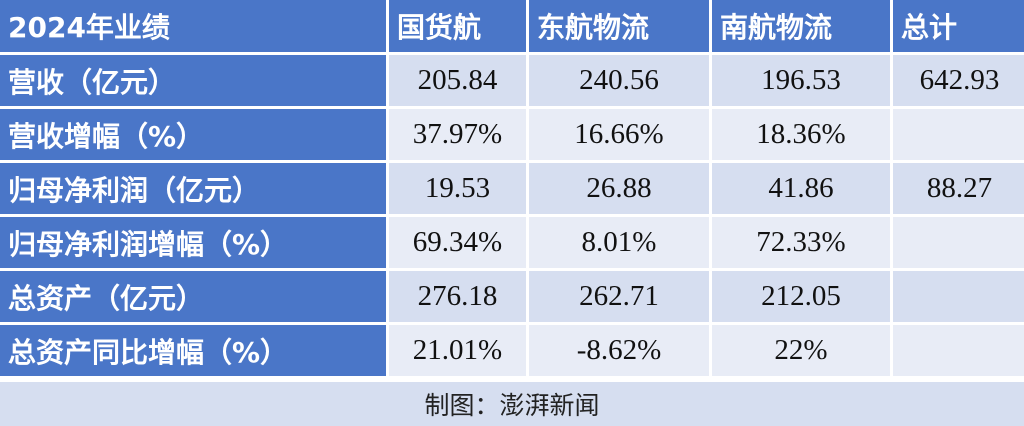  What do you see at coordinates (193, 134) in the screenshot?
I see `row-label: 营收增幅（%）` at bounding box center [193, 134].